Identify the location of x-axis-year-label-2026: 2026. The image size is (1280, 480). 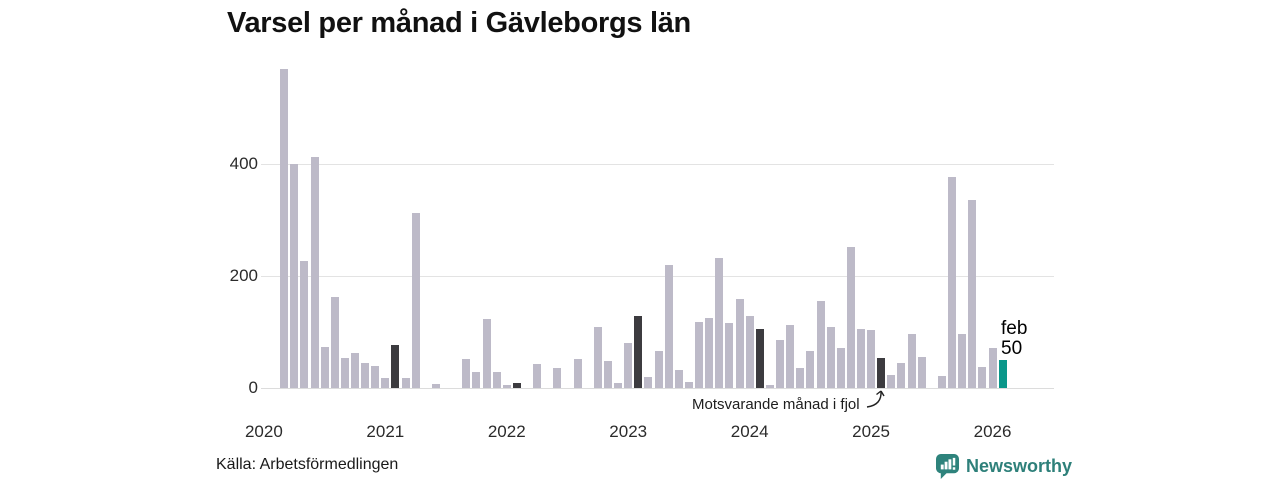
(992, 431).